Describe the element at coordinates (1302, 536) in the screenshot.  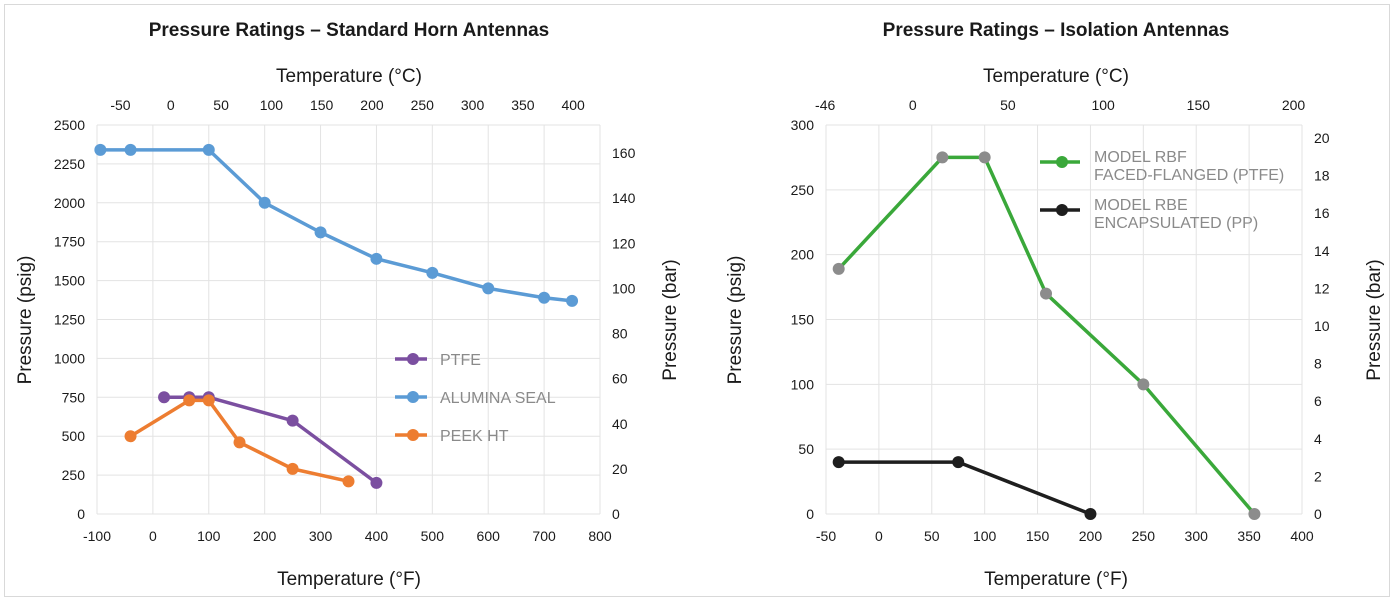
I see `x-tick-label: 400` at that location.